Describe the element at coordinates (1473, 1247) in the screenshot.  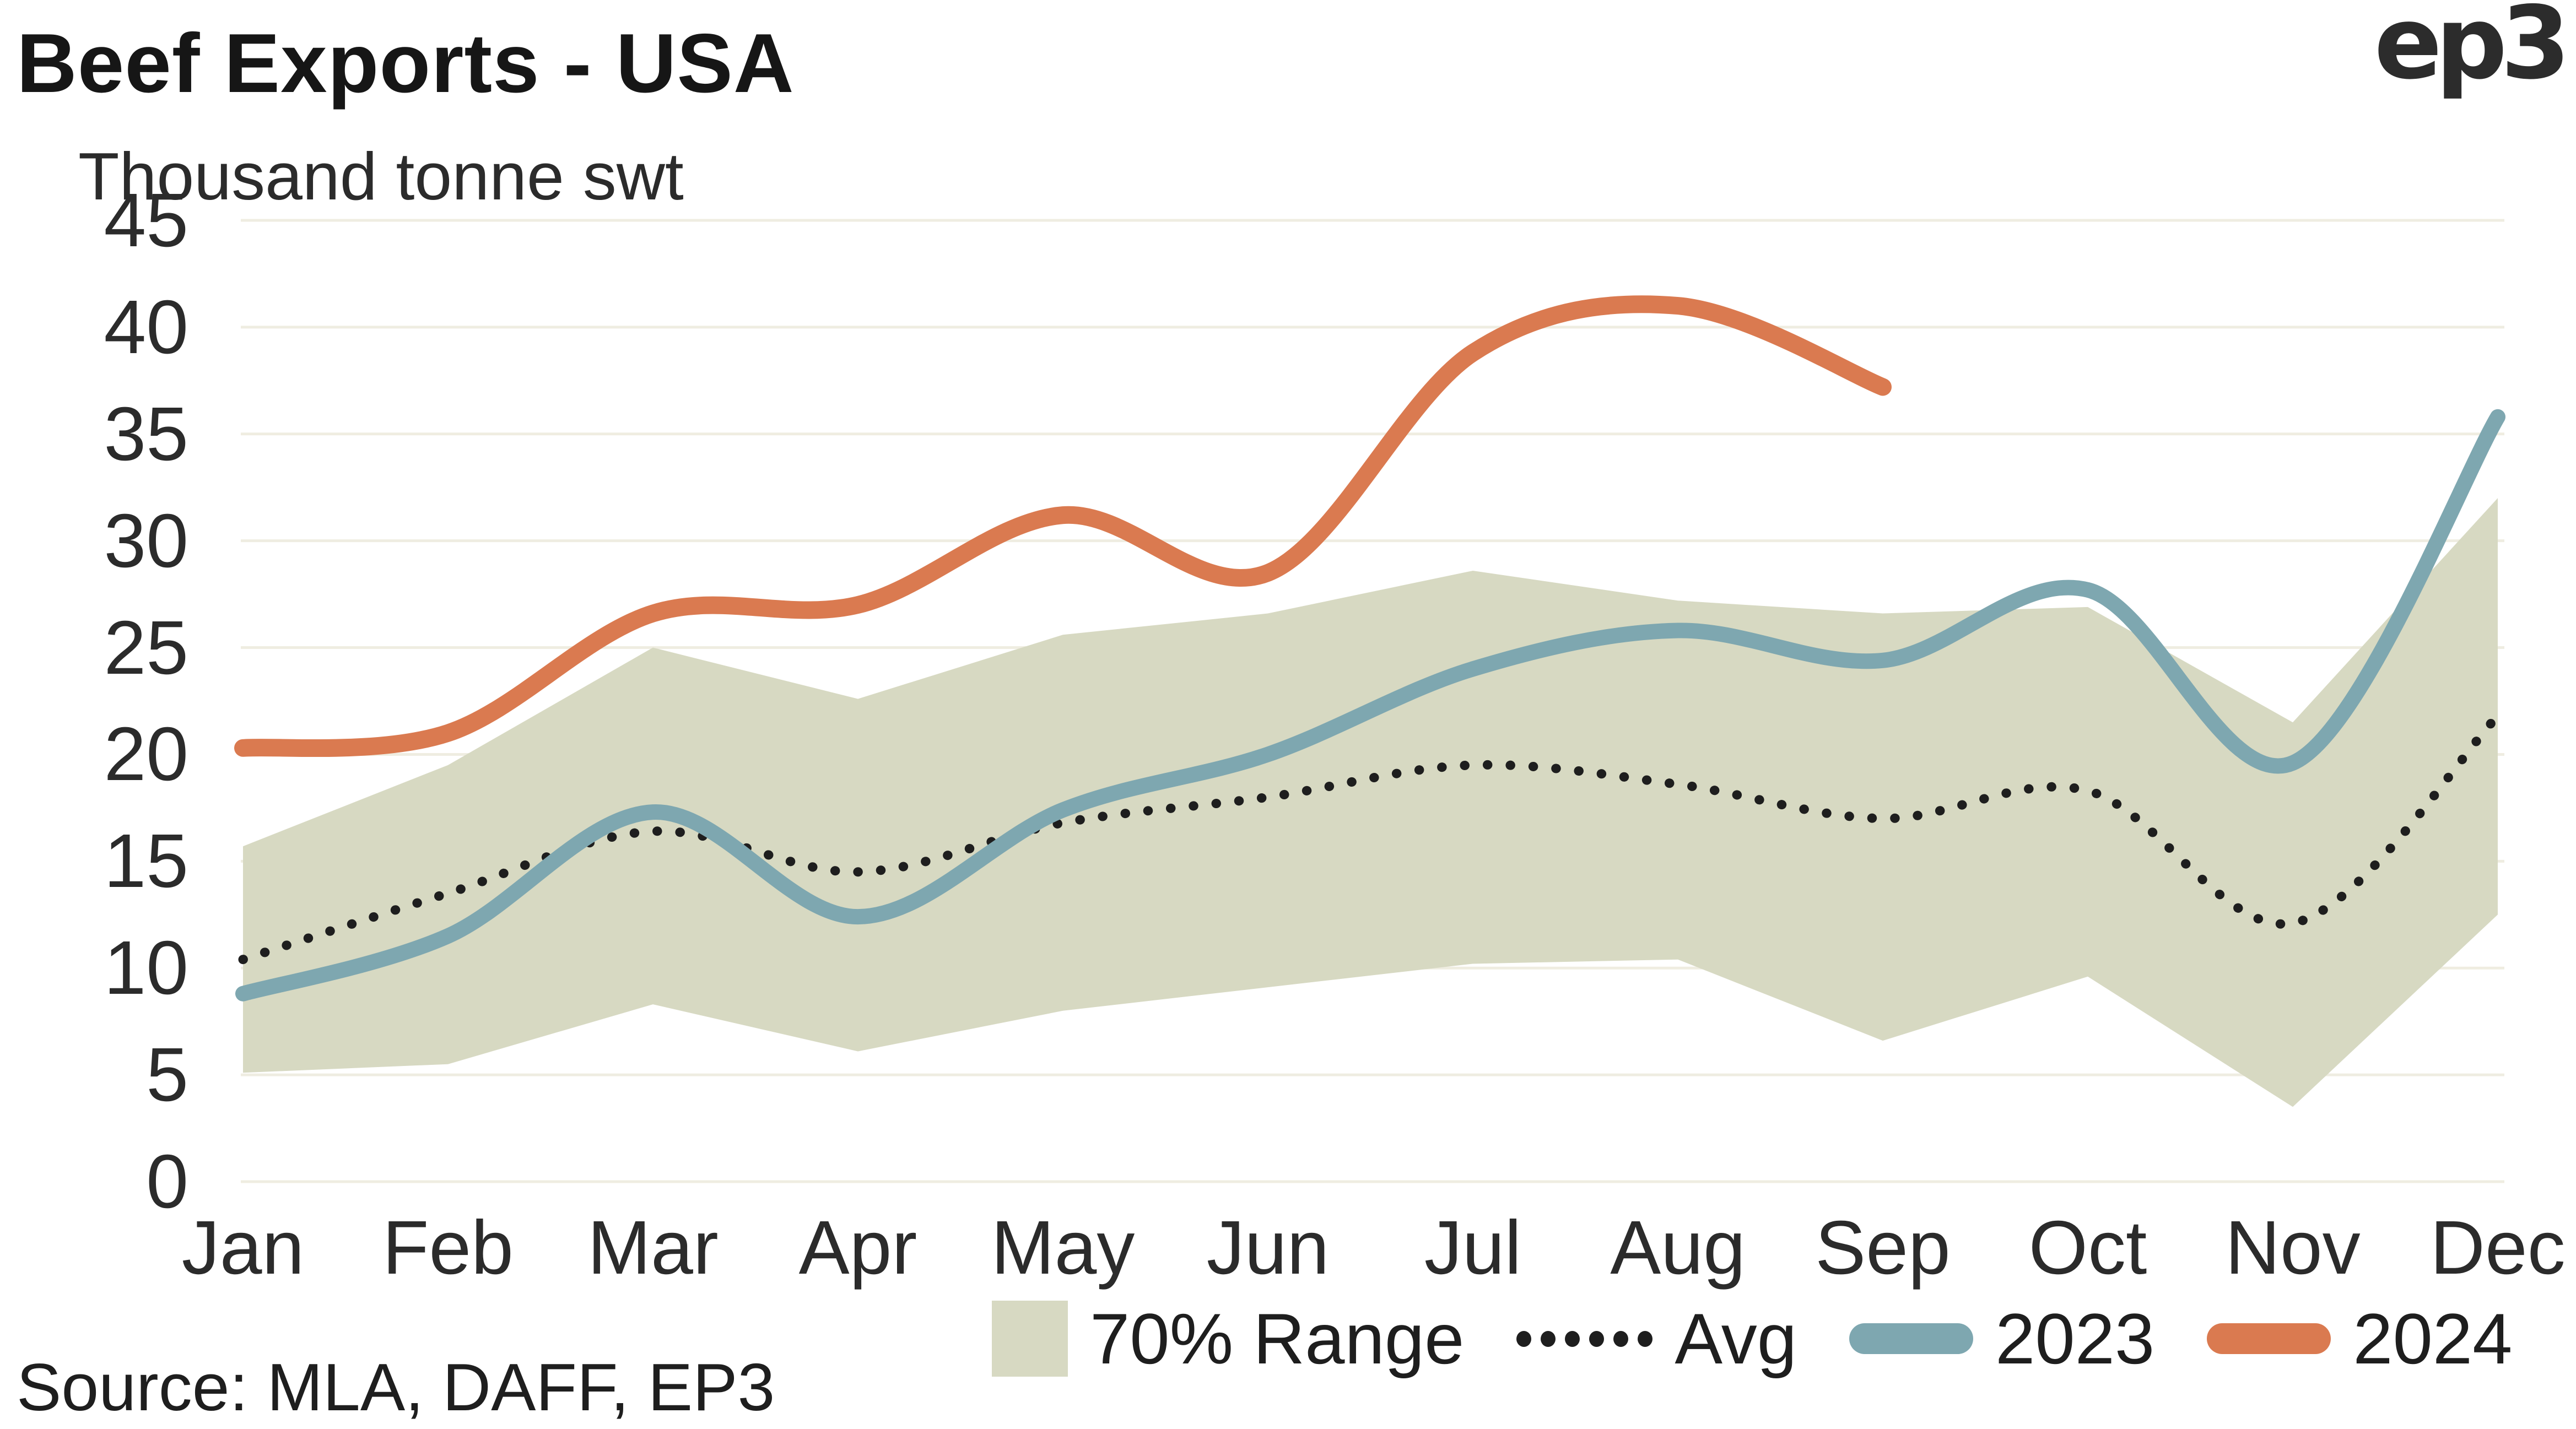
I see `x-tick-label-jul: Jul` at that location.